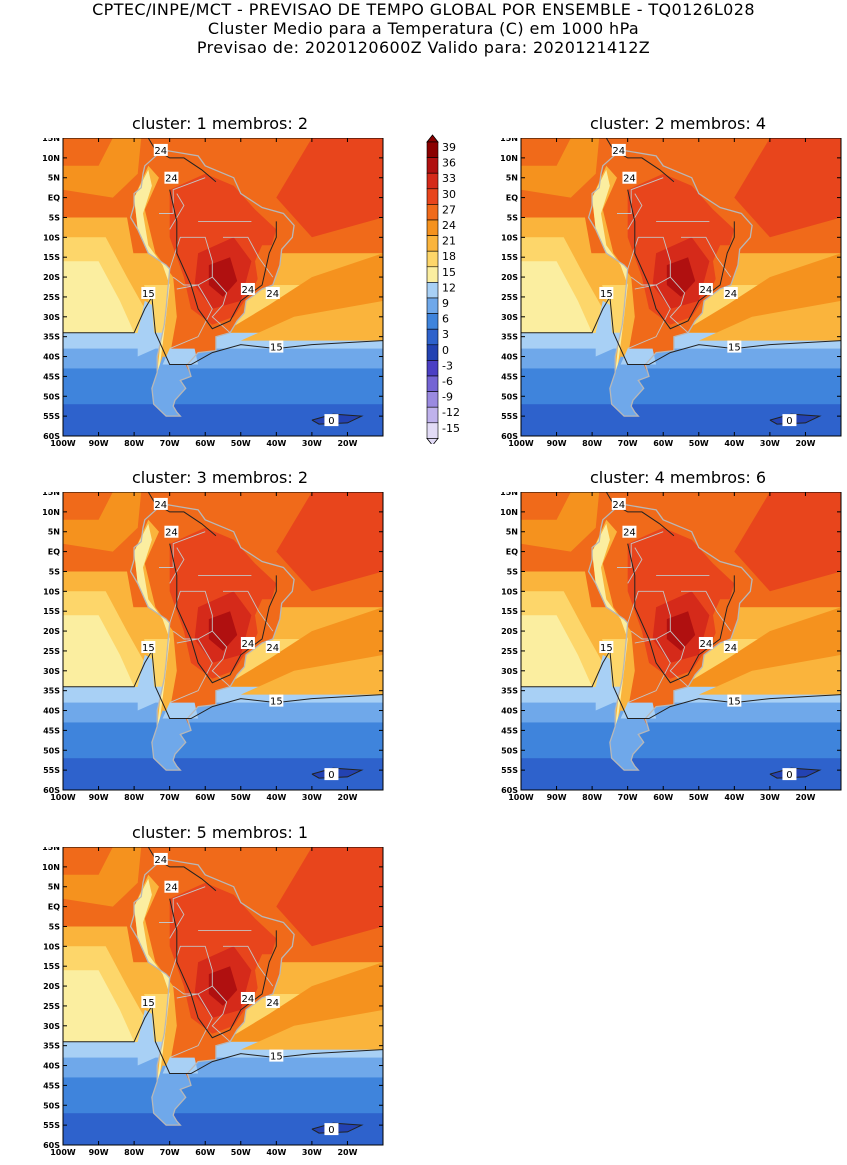 This screenshot has height=1165, width=847. Describe the element at coordinates (331, 421) in the screenshot. I see `contour-label: 0` at that location.